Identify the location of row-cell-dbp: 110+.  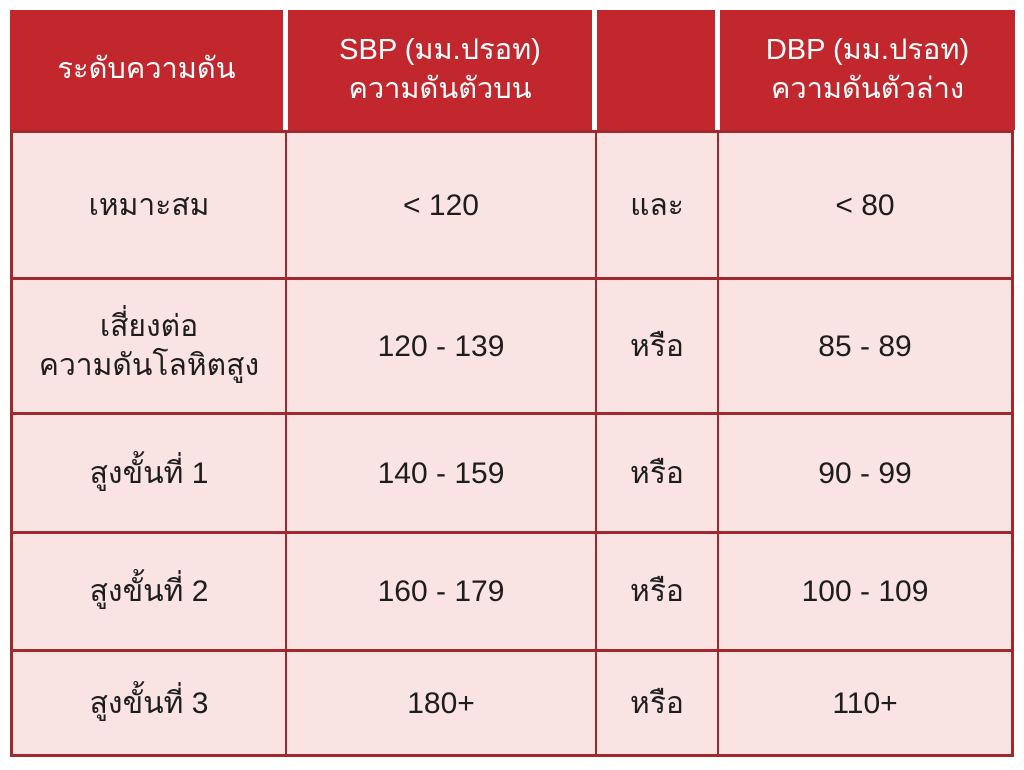
(864, 701).